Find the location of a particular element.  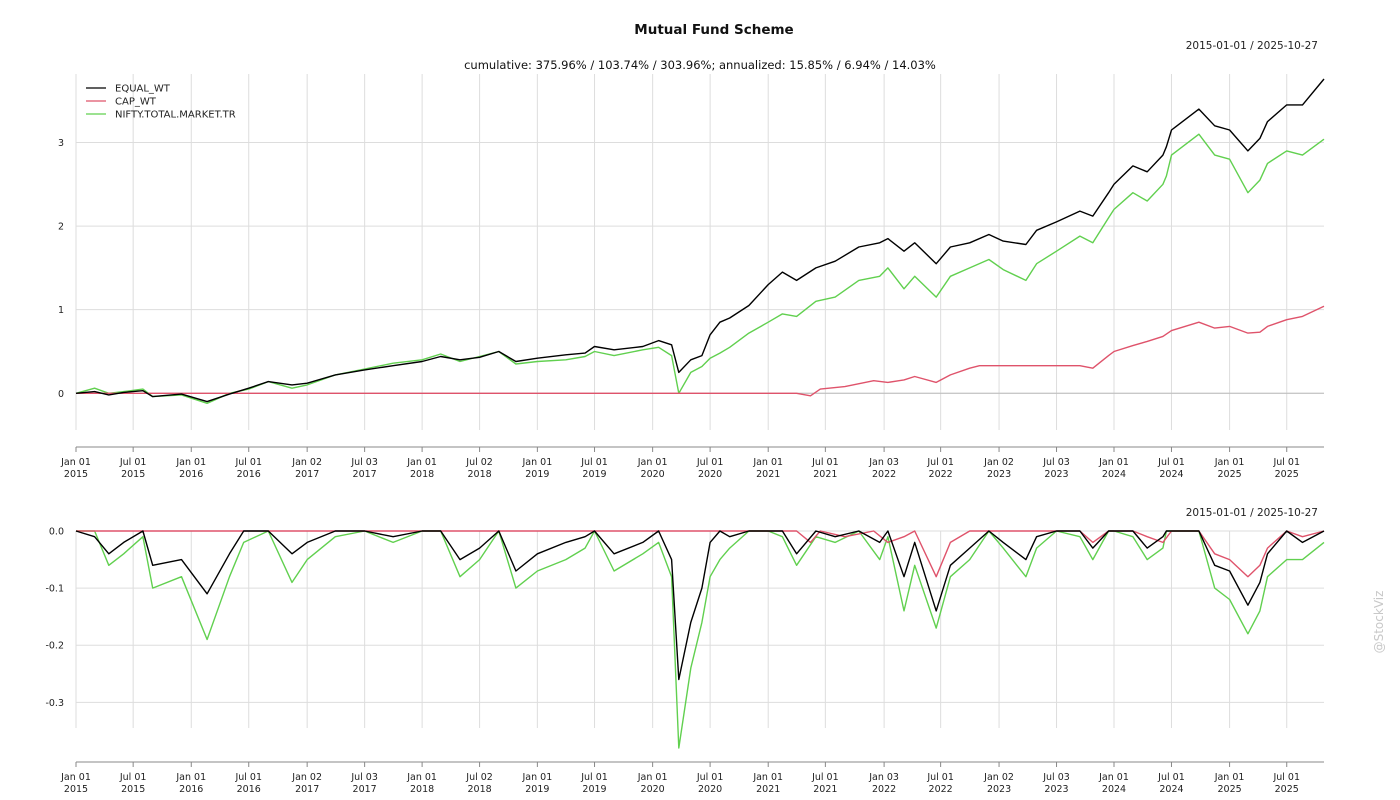

bottom-y-tick-label: -0.1 is located at coordinates (54, 589).